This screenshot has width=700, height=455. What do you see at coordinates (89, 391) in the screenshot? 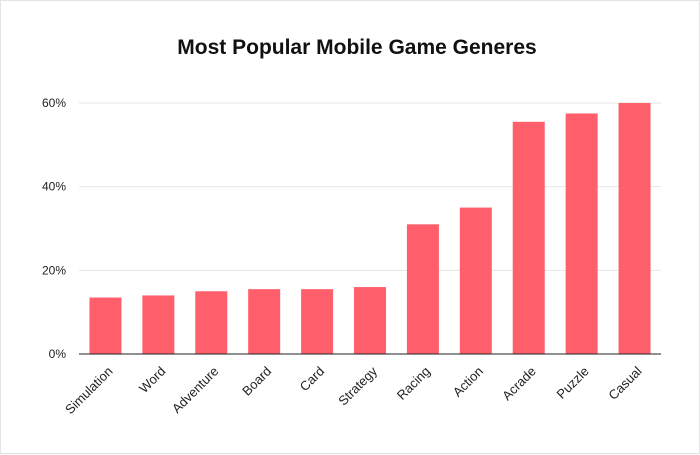
I see `x-tick-label: Simulation` at bounding box center [89, 391].